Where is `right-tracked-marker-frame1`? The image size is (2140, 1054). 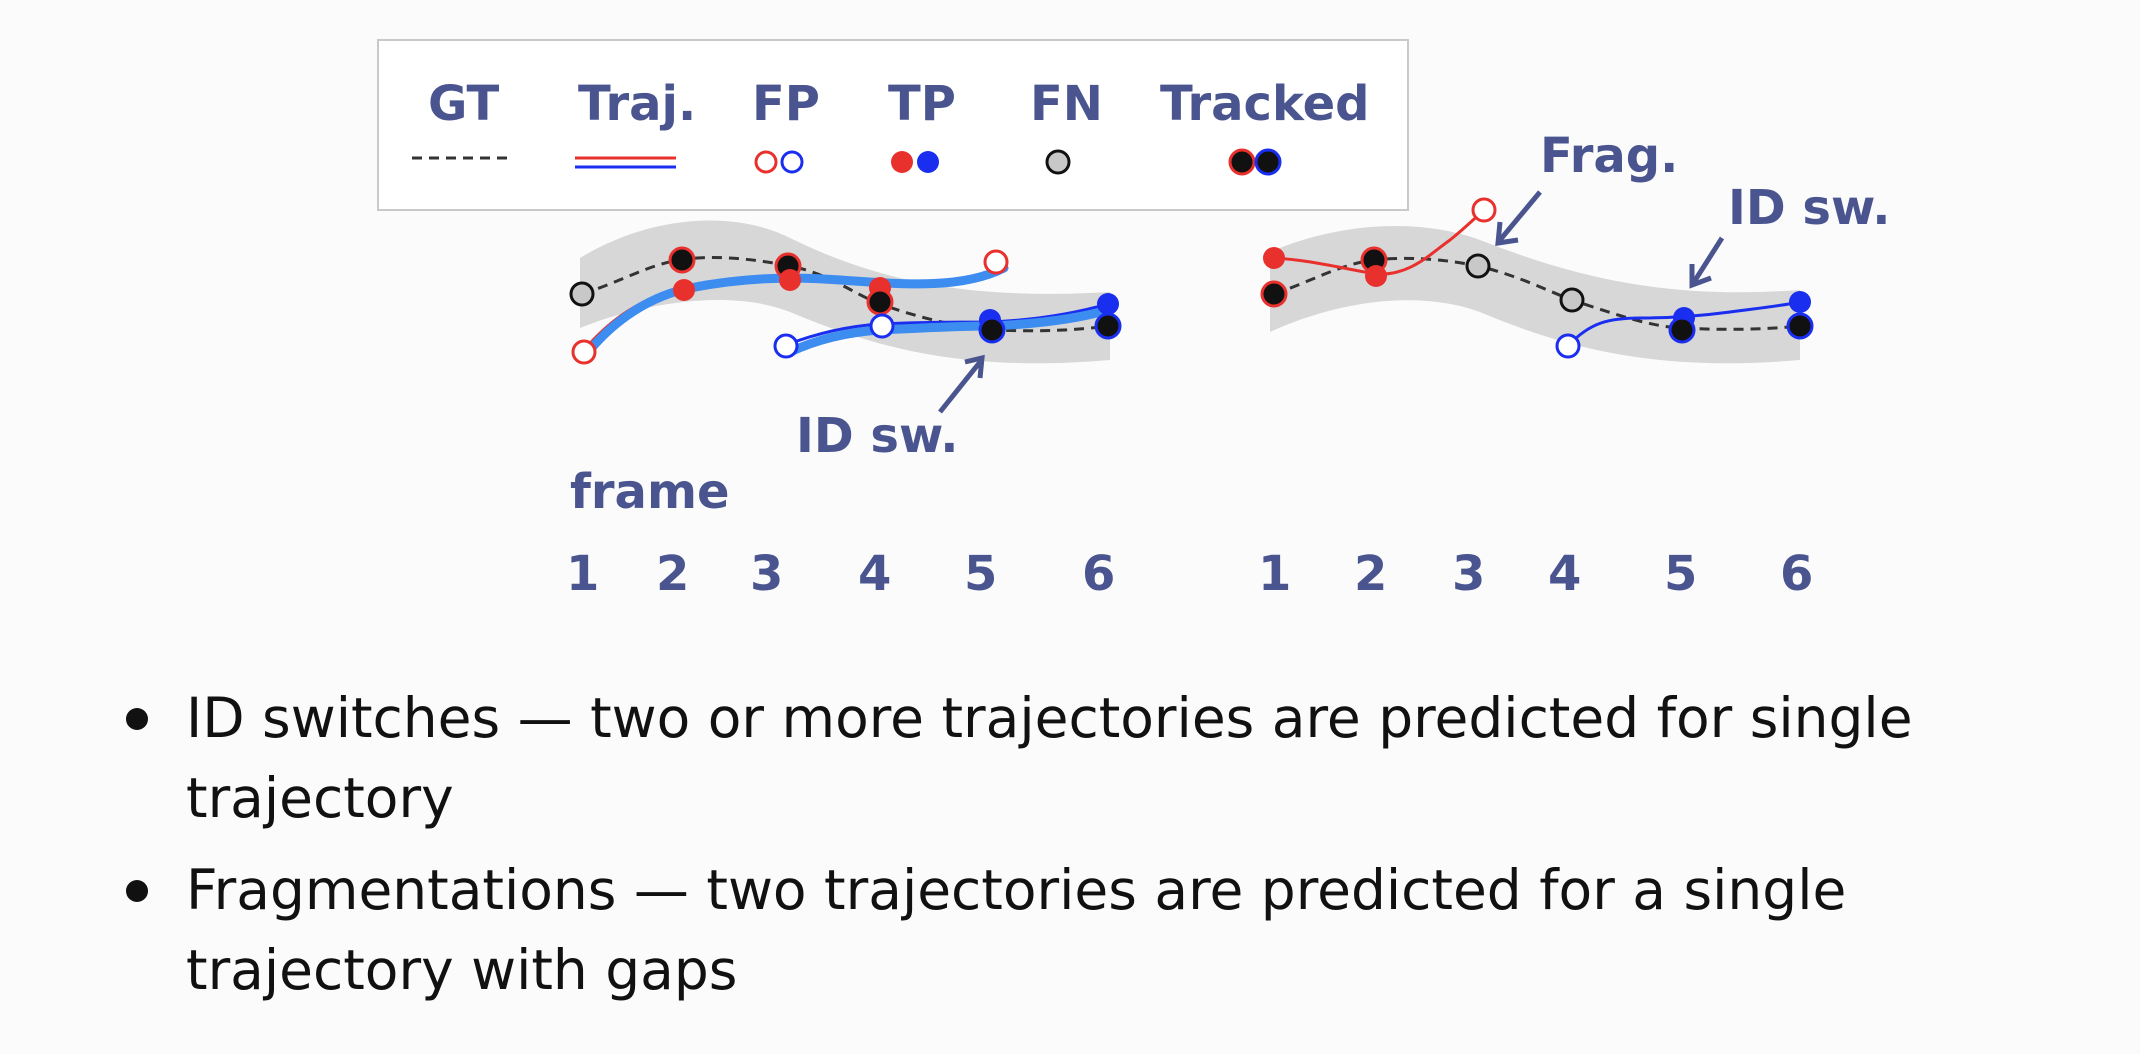 right-tracked-marker-frame1 is located at coordinates (1274, 294).